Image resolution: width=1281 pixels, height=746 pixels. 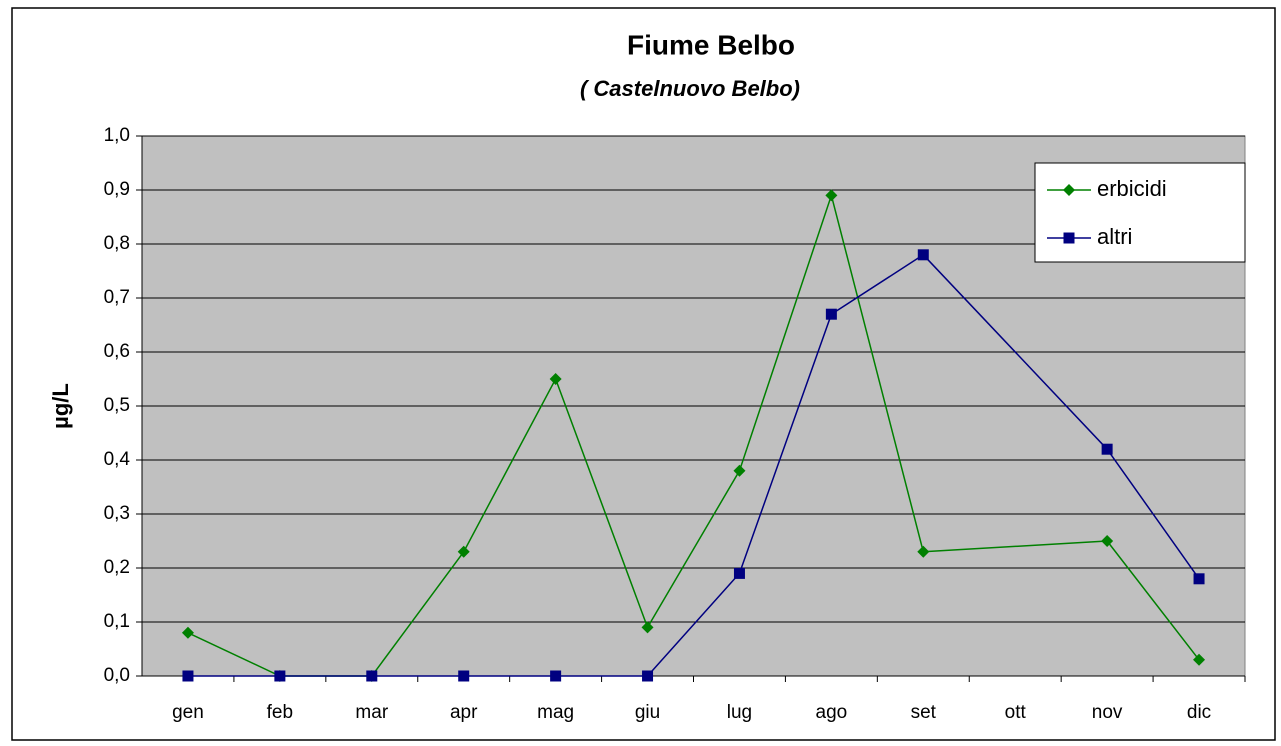 I want to click on x-tick-label: ott, so click(x=1016, y=712).